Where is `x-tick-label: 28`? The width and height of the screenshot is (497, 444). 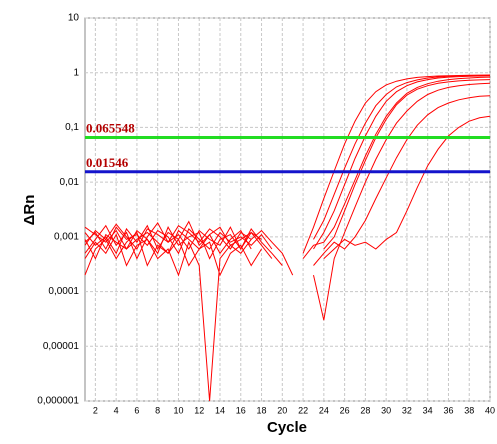 x-tick-label: 28 is located at coordinates (365, 410).